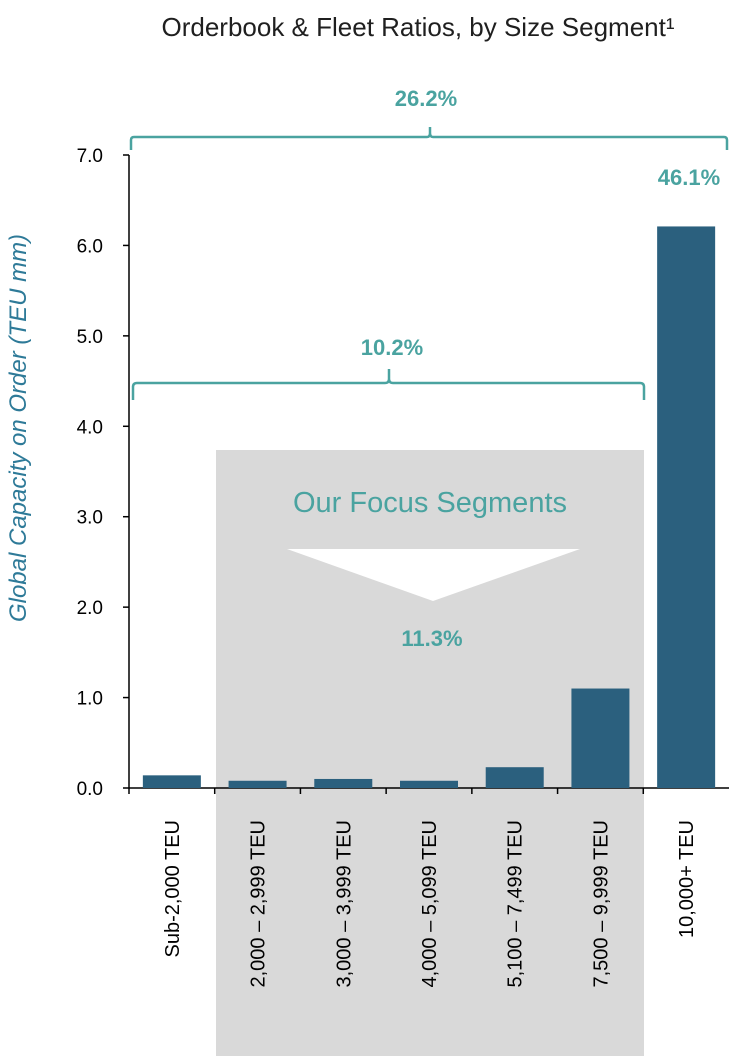 This screenshot has width=748, height=1056. I want to click on y-tick-label: 1.0, so click(90, 699).